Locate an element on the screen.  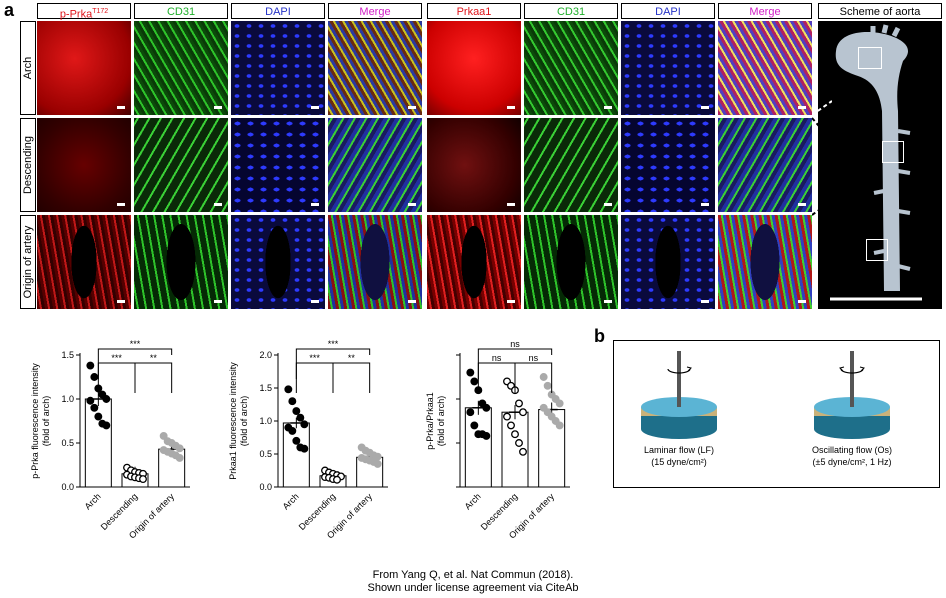
micrograph-dapi-origin is located at coordinates (278, 262).